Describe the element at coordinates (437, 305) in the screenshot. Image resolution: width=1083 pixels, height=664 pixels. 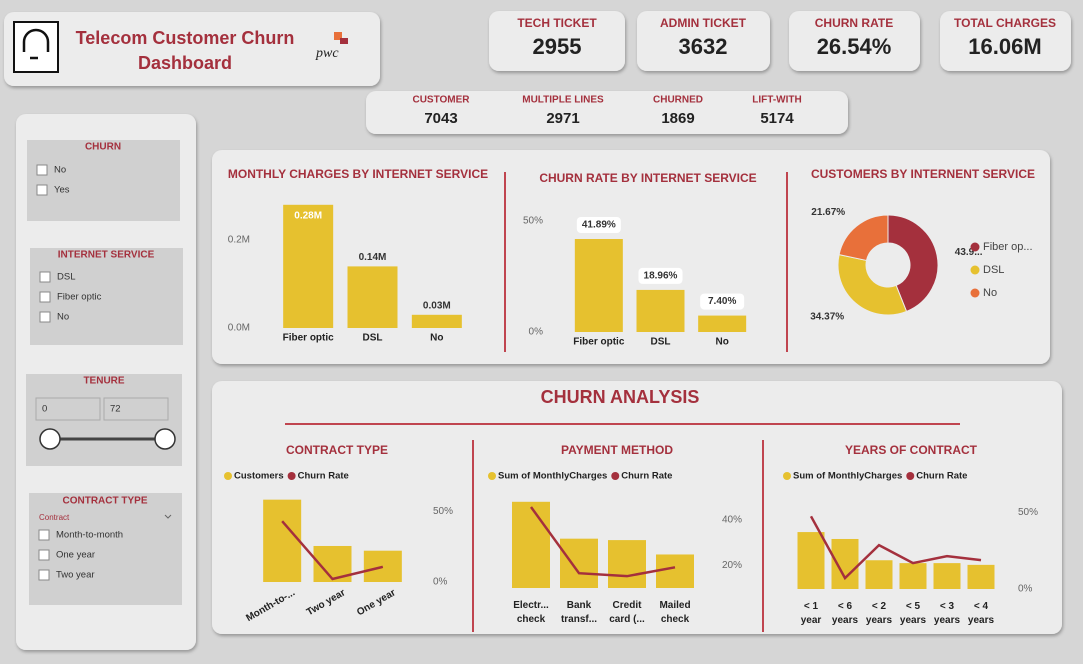
I see `data-label: 0.03M` at that location.